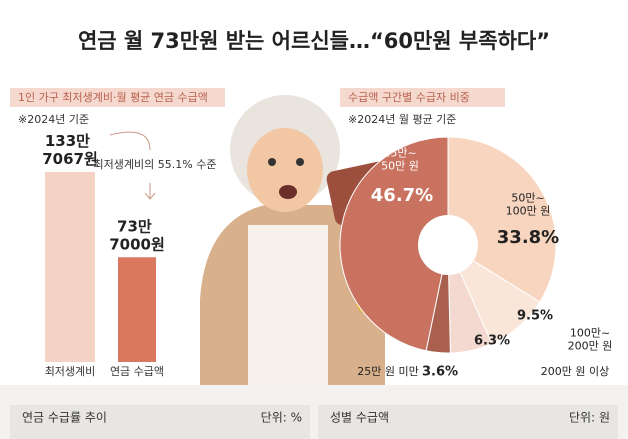 The width and height of the screenshot is (628, 439). What do you see at coordinates (64, 418) in the screenshot?
I see `bottom-title: 연금 수급률 추이` at bounding box center [64, 418].